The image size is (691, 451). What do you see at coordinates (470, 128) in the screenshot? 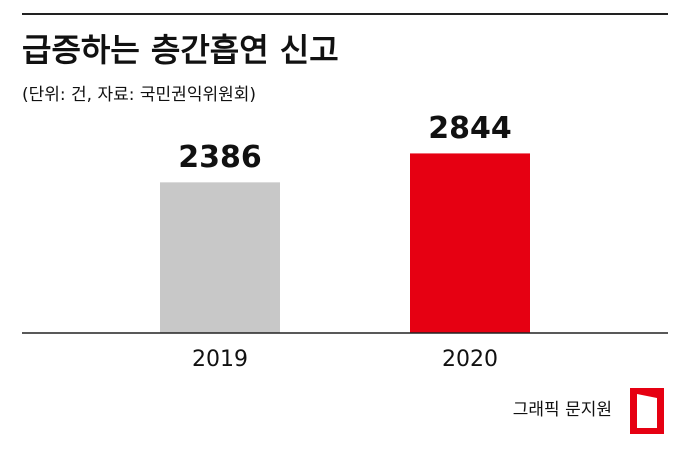
I see `data-label: 2844` at bounding box center [470, 128].